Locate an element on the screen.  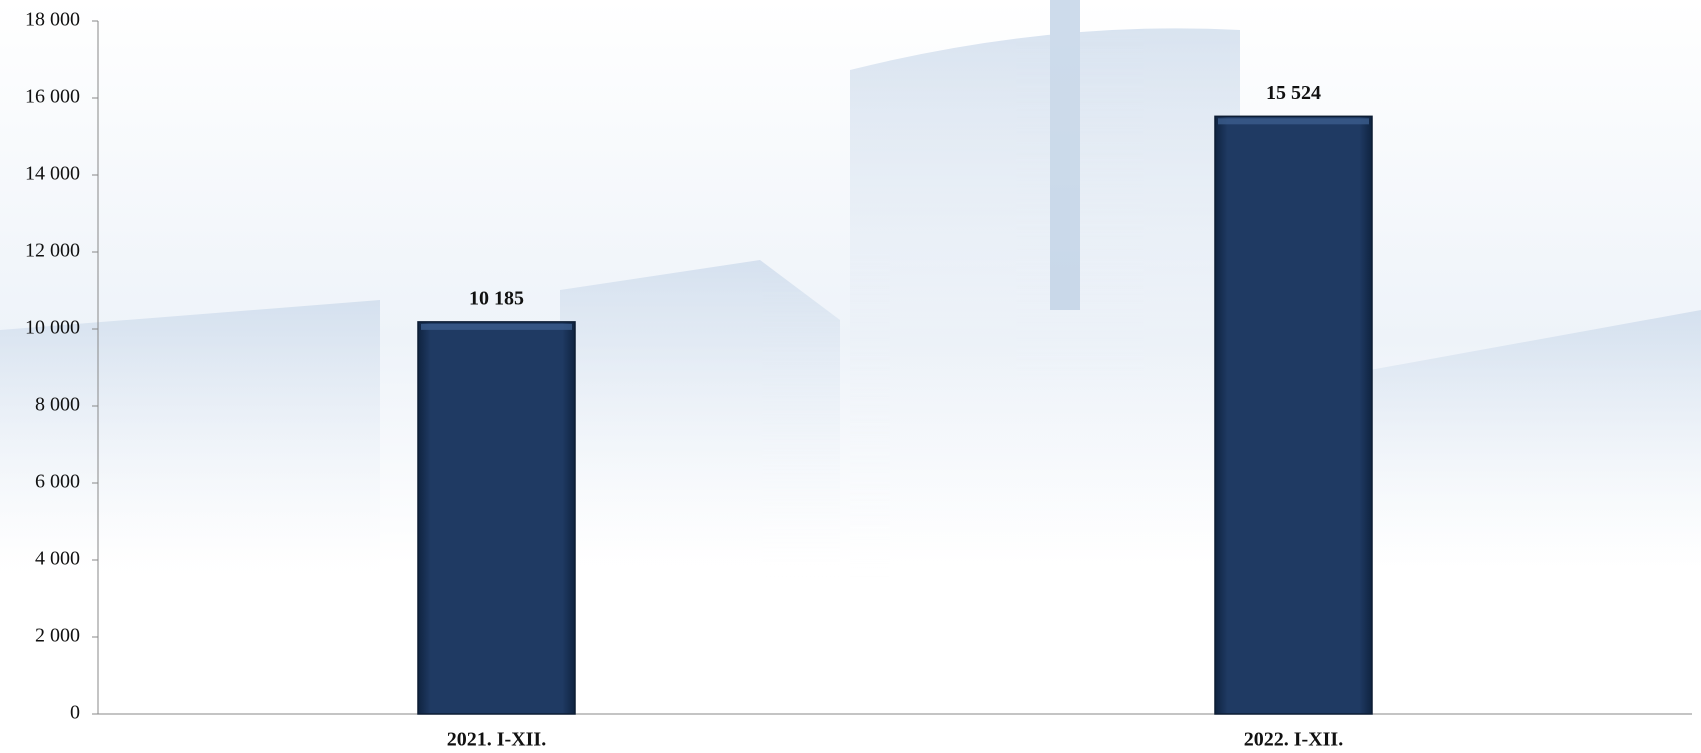
y-tick-label: 0 is located at coordinates (75, 713).